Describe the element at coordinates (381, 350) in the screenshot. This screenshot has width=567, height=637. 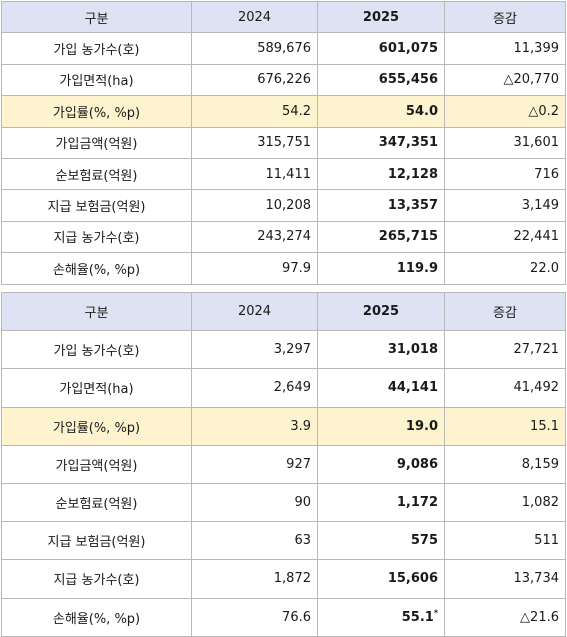
I see `value-2025: 31,018` at that location.